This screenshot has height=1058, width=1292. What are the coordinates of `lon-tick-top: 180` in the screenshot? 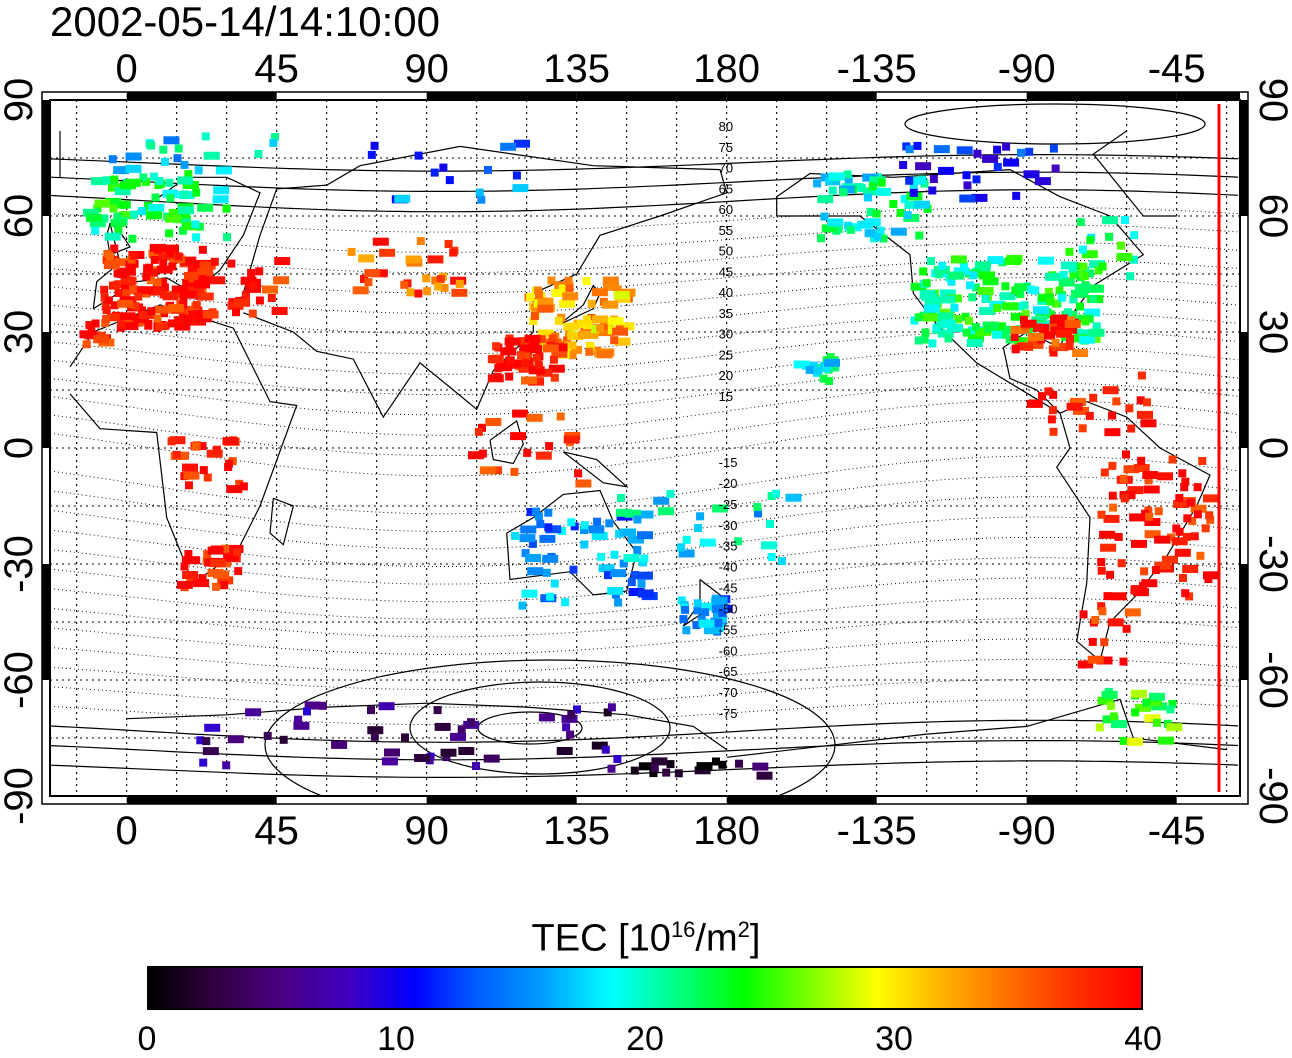 It's located at (726, 69).